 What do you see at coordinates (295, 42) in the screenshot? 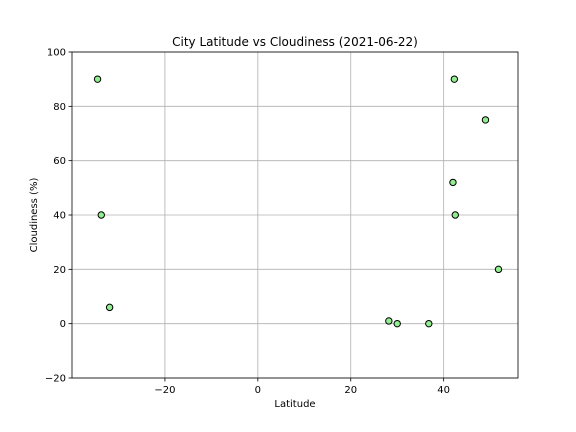
I see `chart-title: City Latitude vs Cloudiness (2021-06-22)` at bounding box center [295, 42].